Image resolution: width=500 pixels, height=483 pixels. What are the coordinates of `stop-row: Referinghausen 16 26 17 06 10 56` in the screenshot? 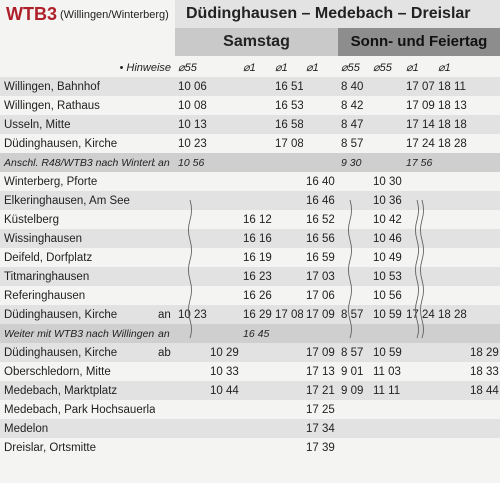 It's located at (250, 295).